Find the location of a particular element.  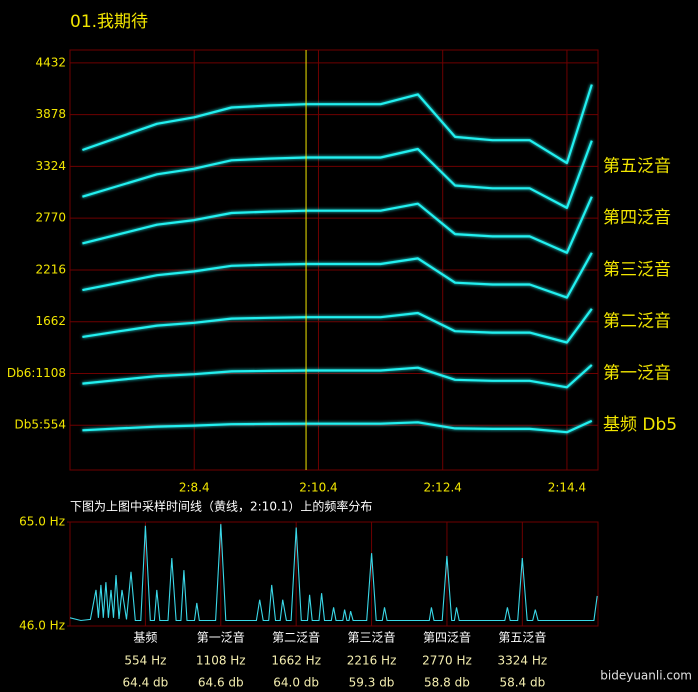

harmonic-annotation: 第四泛音 is located at coordinates (637, 218).